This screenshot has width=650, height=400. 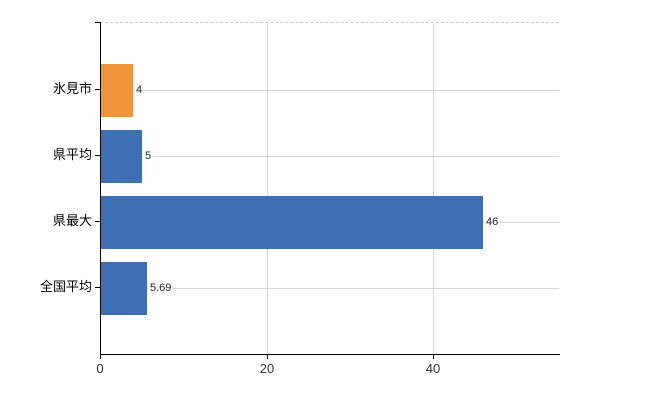 I want to click on x-tick-label: 0, so click(x=100, y=368).